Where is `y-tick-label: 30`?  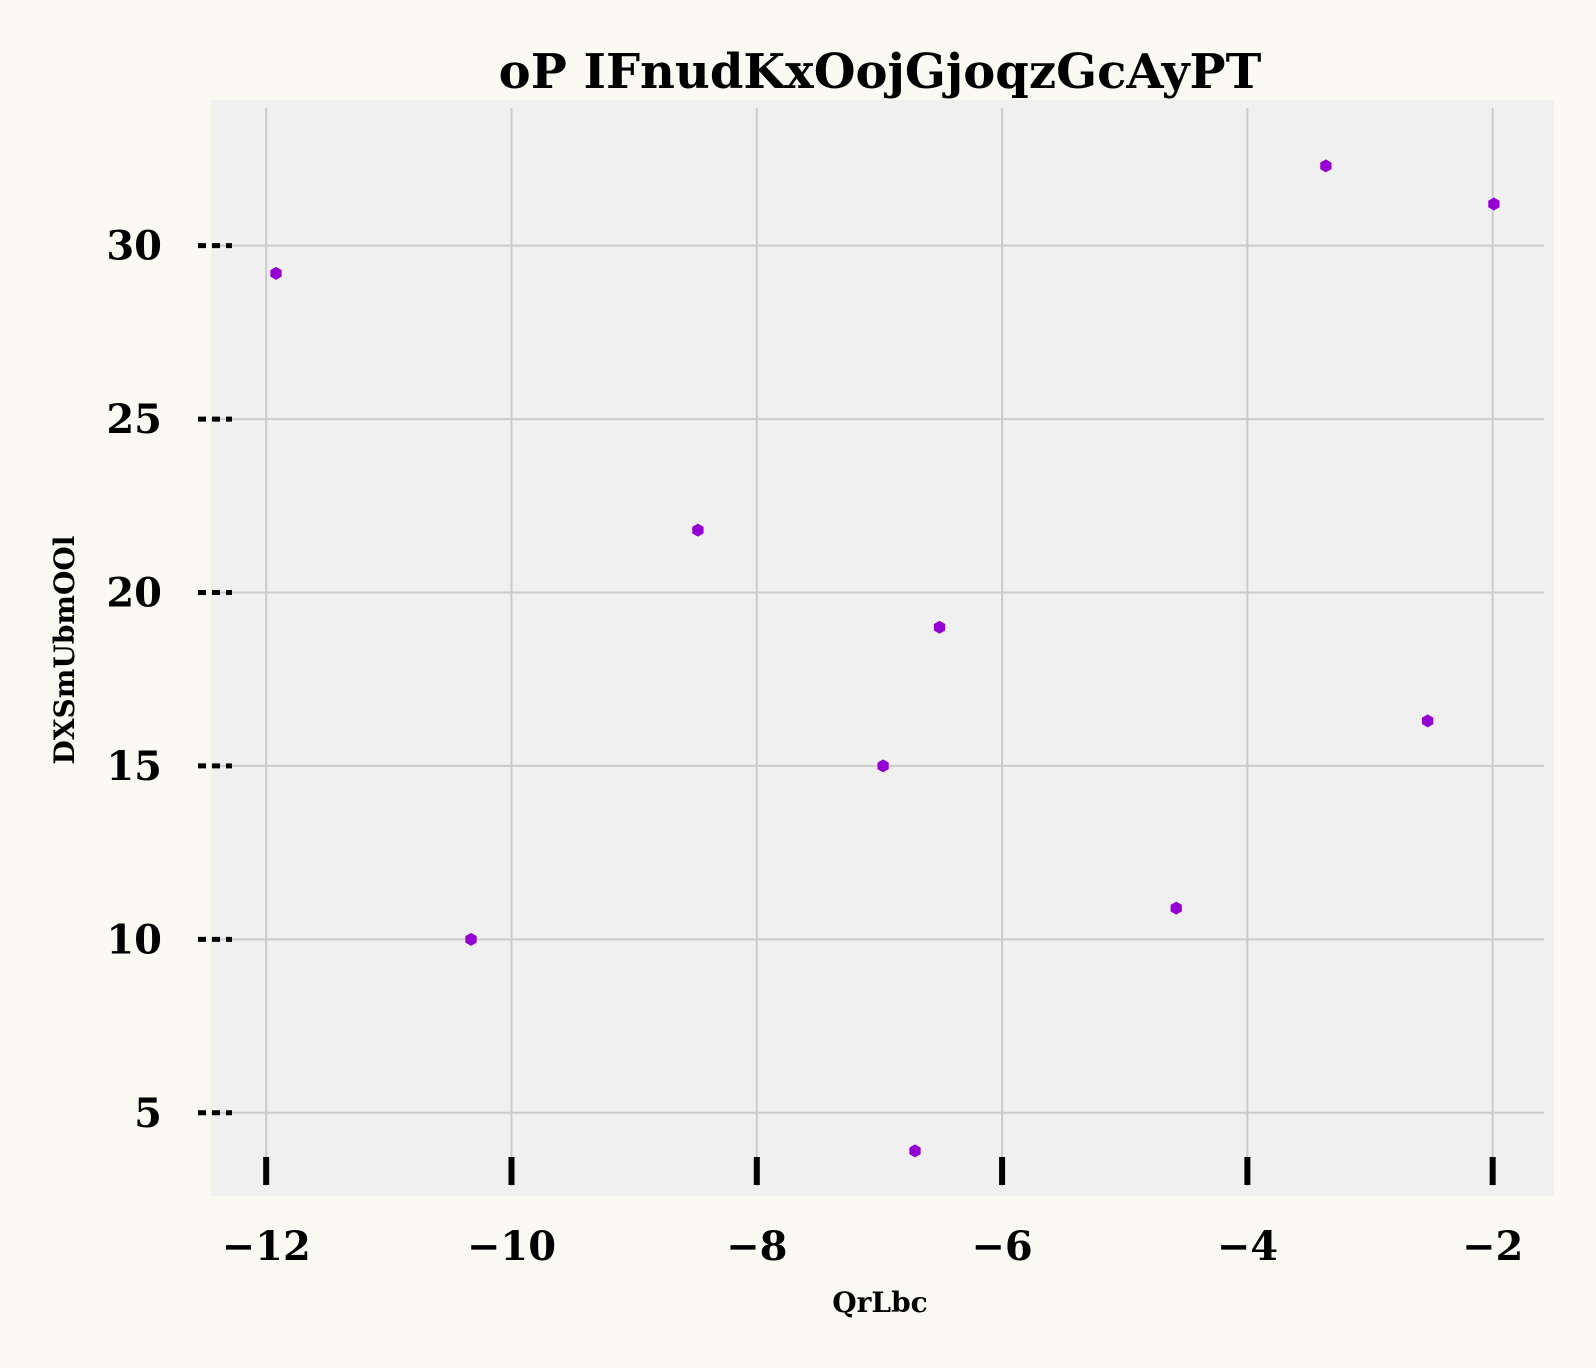 y-tick-label: 30 is located at coordinates (134, 246).